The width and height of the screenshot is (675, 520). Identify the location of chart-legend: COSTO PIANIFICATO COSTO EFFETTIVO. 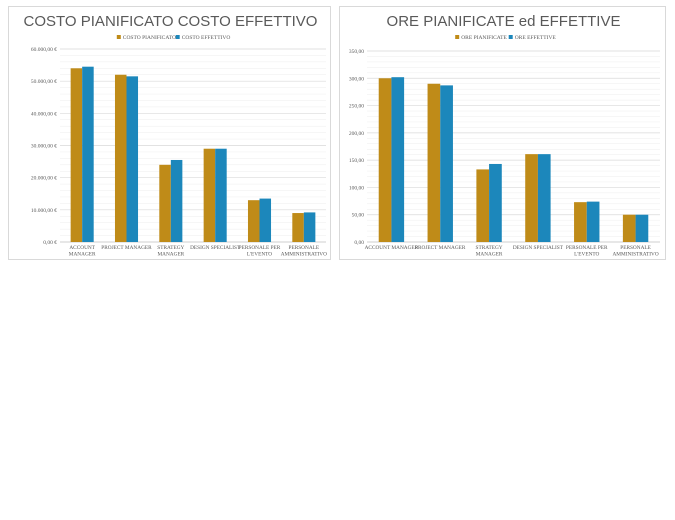
(173, 38).